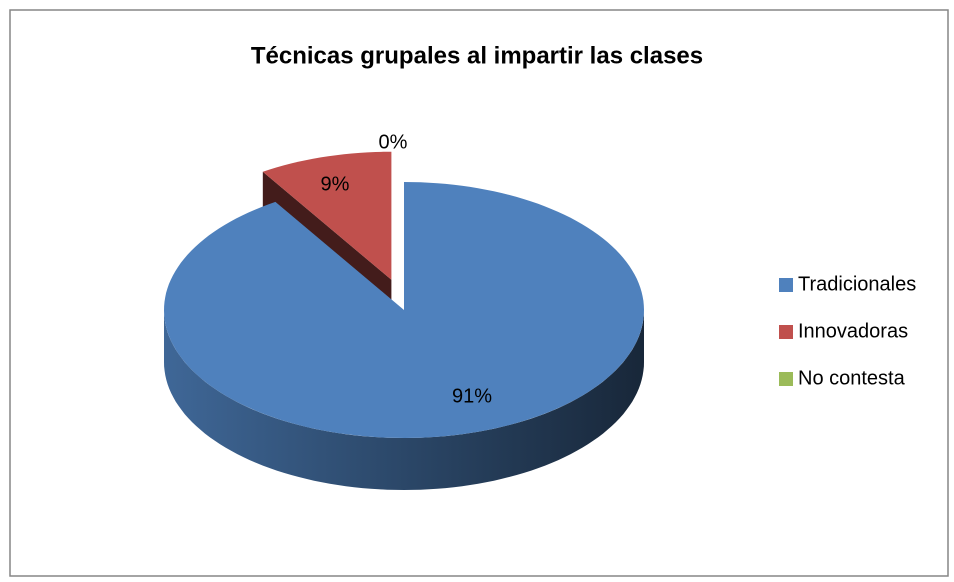 Image resolution: width=954 pixels, height=582 pixels. I want to click on legend-label: No contesta, so click(852, 378).